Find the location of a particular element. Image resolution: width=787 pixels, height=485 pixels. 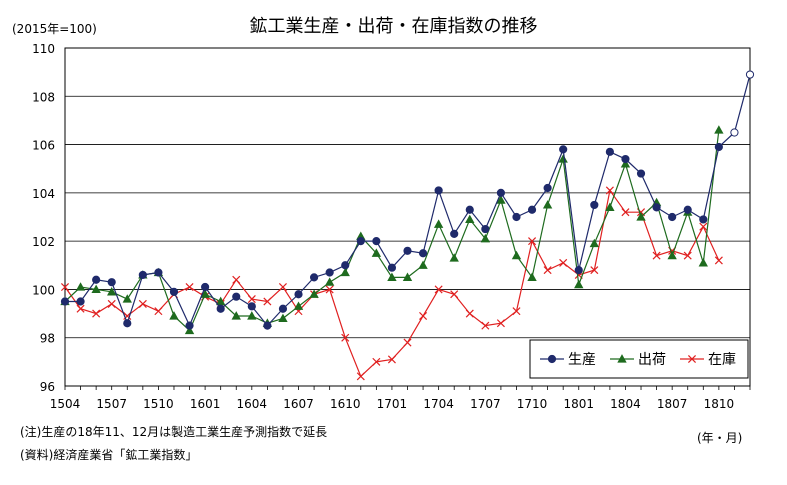

x-tick-label: 1704 is located at coordinates (438, 404).